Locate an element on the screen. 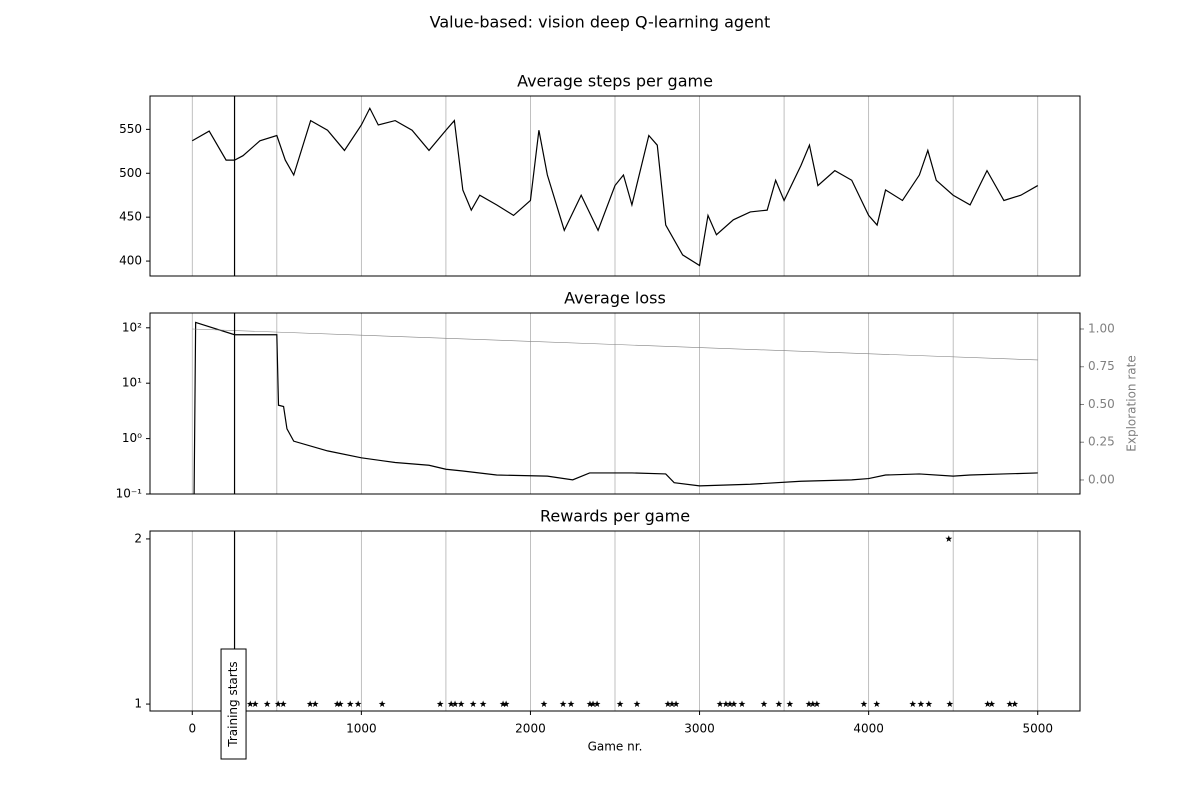 This screenshot has width=1200, height=804. panel-title: Average steps per game is located at coordinates (615, 81).